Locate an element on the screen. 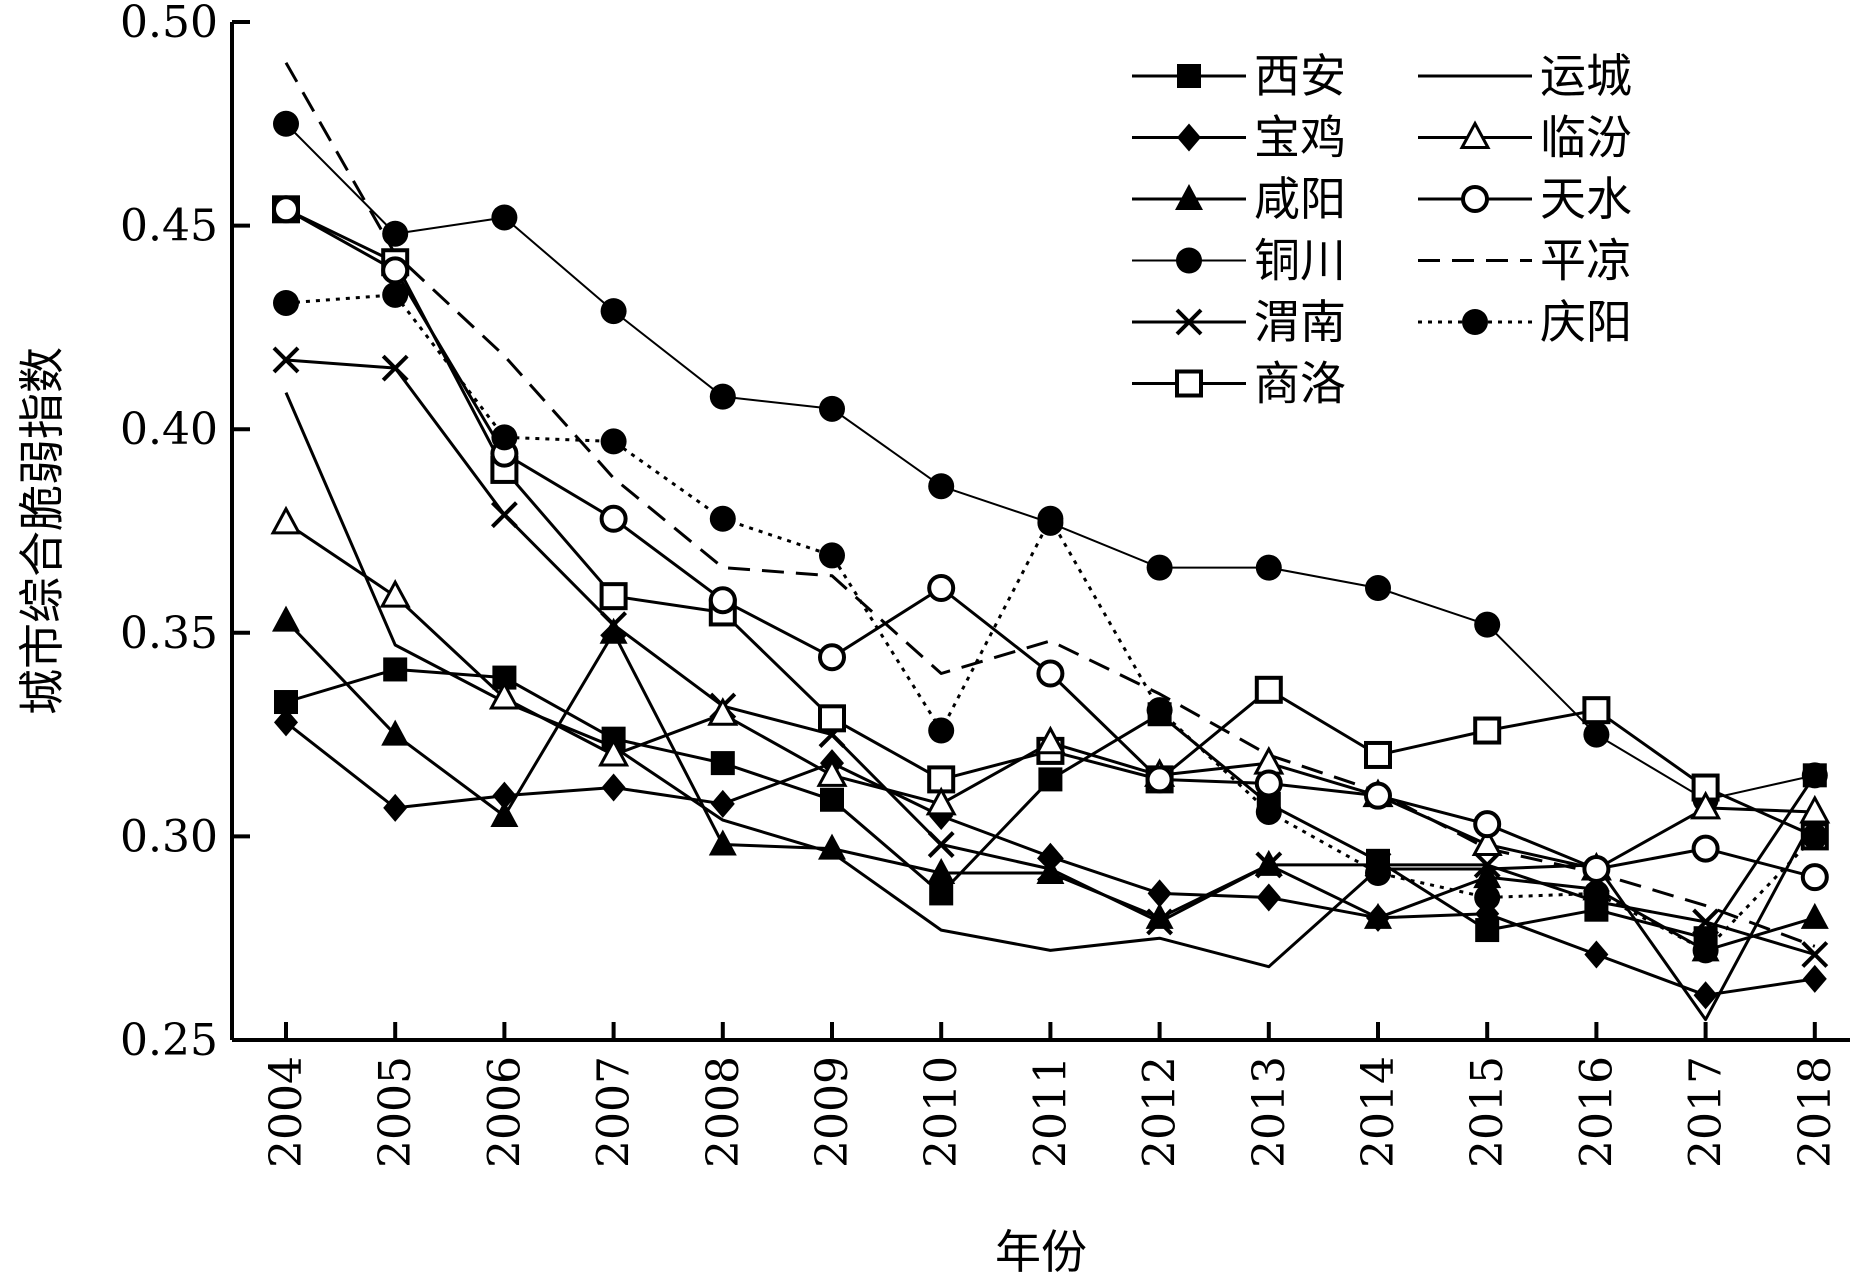 This screenshot has height=1284, width=1864. legend-item: 临汾 is located at coordinates (1525, 138).